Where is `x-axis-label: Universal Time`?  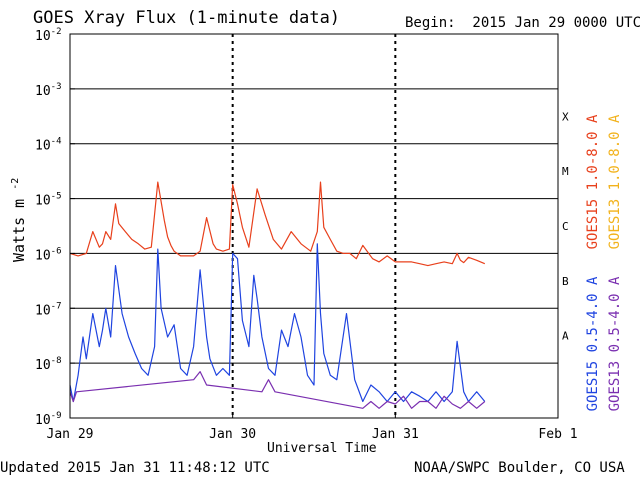
x-axis-label: Universal Time is located at coordinates (322, 448).